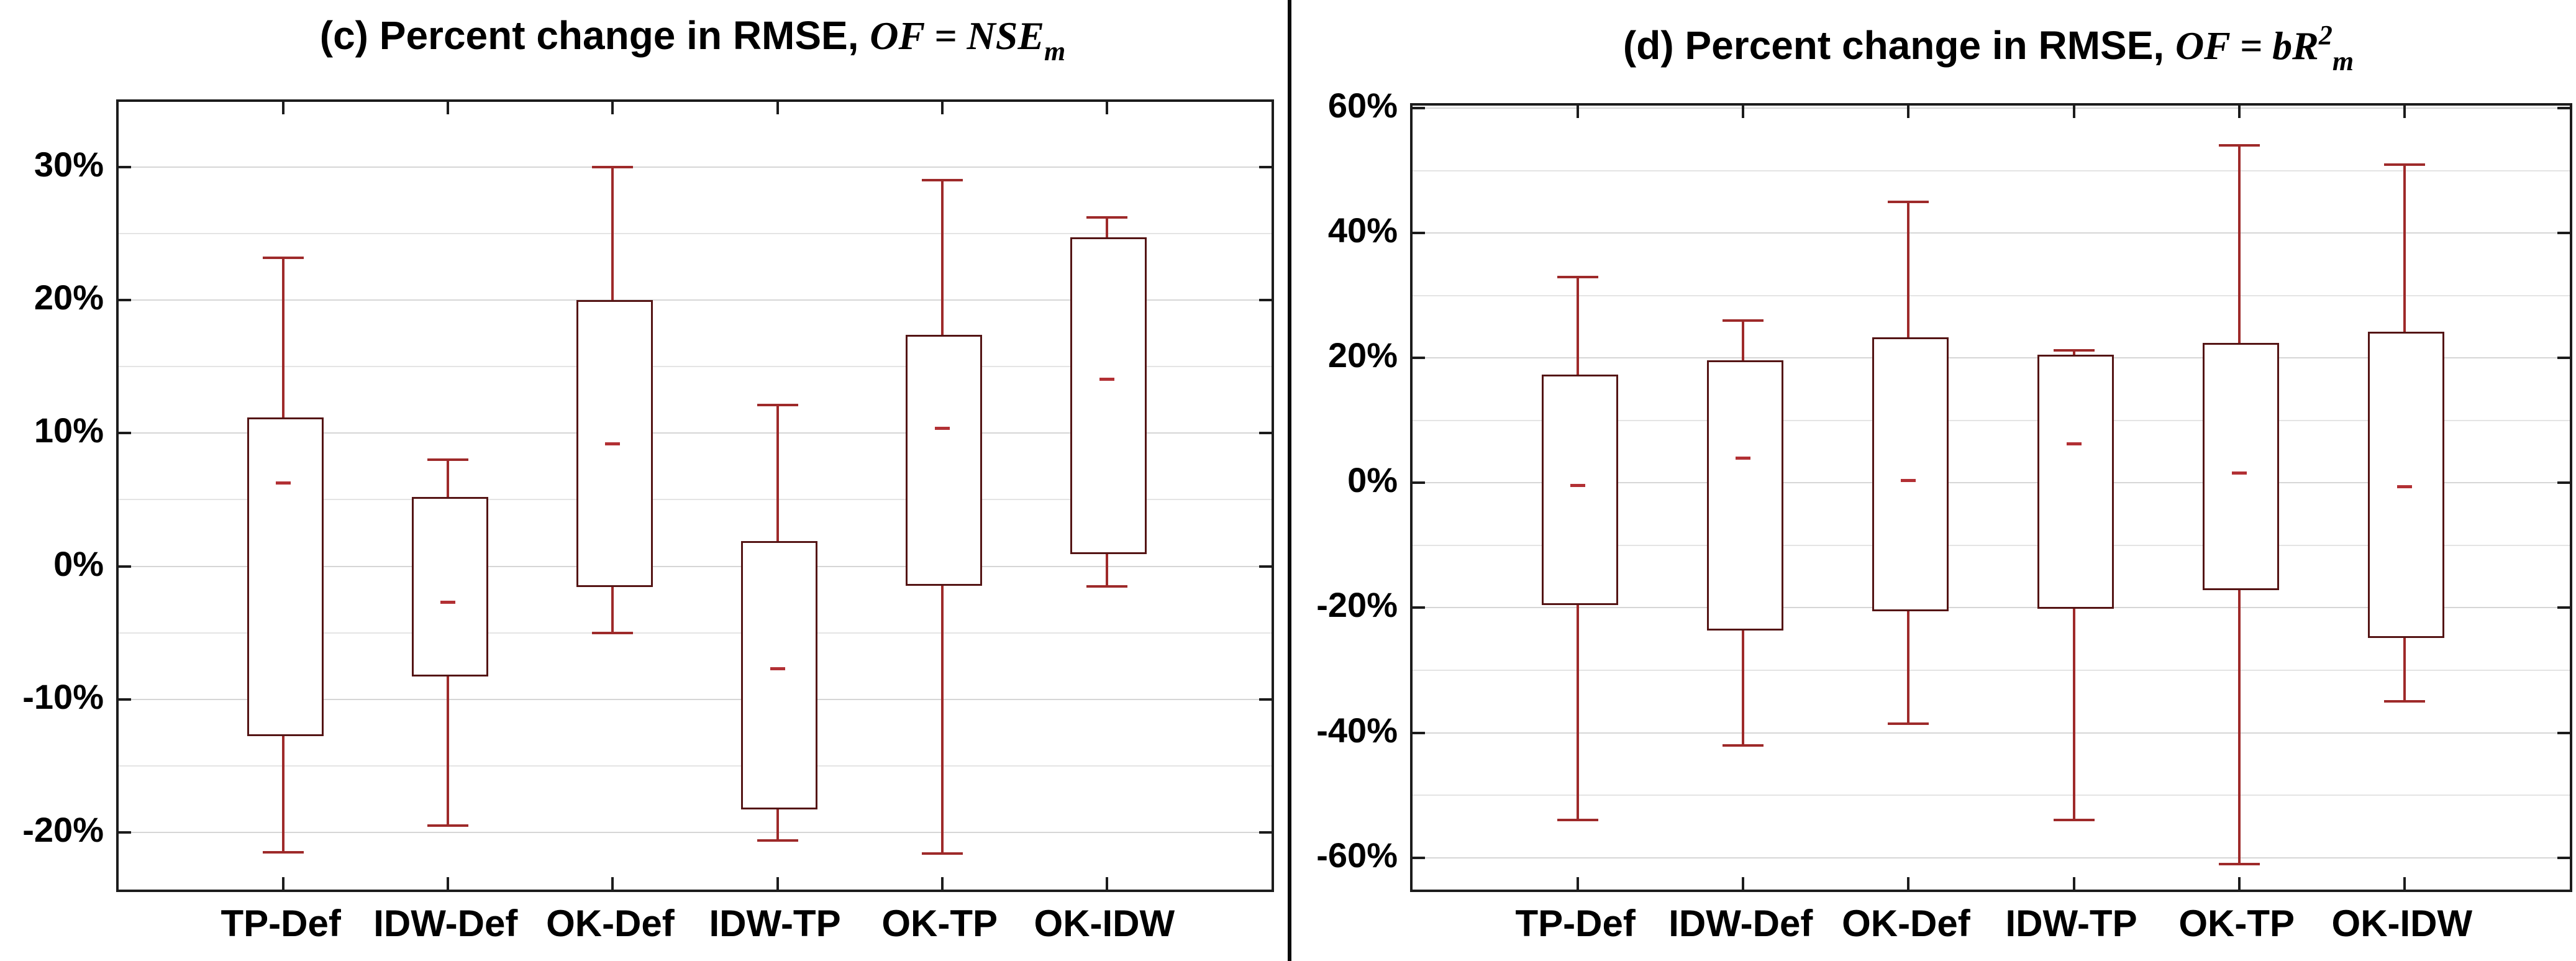 The image size is (2576, 961). What do you see at coordinates (695, 433) in the screenshot?
I see `gridline-10pct` at bounding box center [695, 433].